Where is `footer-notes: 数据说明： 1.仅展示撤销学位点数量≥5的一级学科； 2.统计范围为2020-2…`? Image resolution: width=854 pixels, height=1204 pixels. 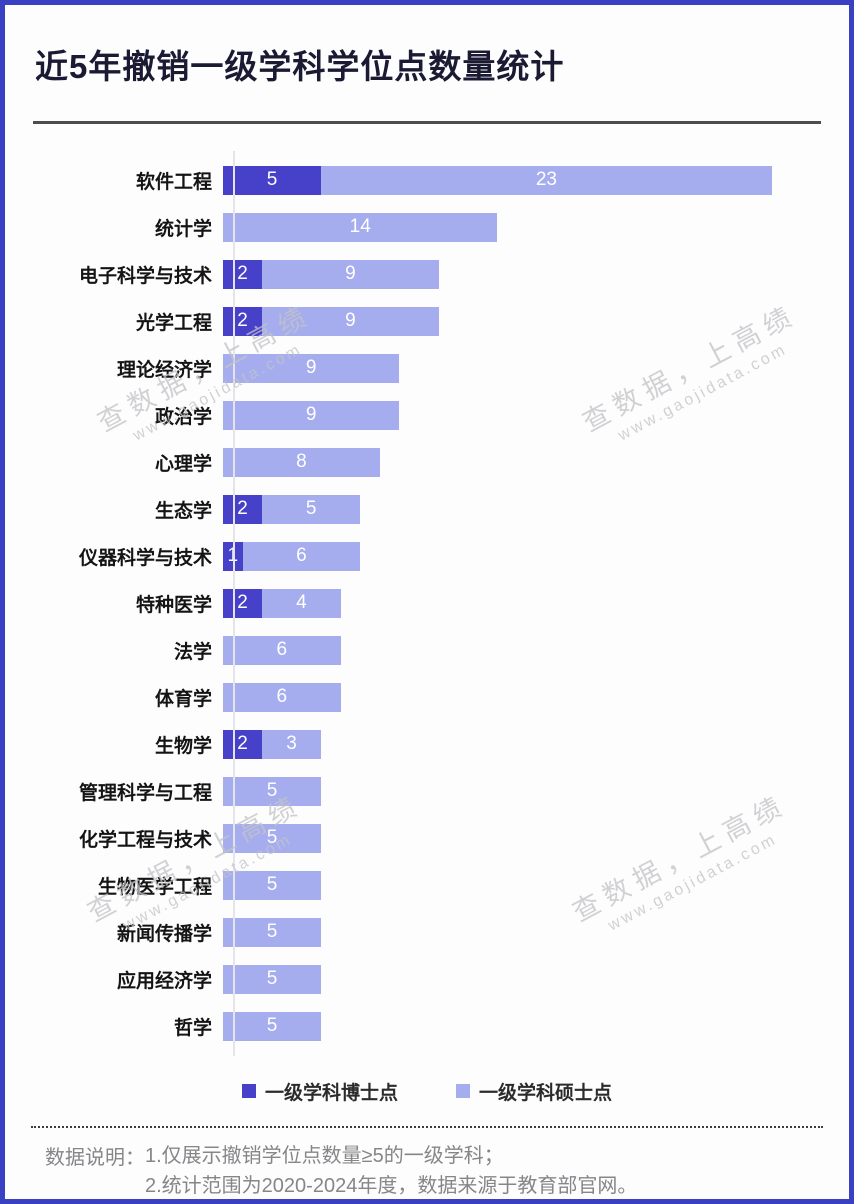
footer-notes: 数据说明： 1.仅展示撤销学位点数量≥5的一级学科； 2.统计范围为2020-2… is located at coordinates (427, 1162).